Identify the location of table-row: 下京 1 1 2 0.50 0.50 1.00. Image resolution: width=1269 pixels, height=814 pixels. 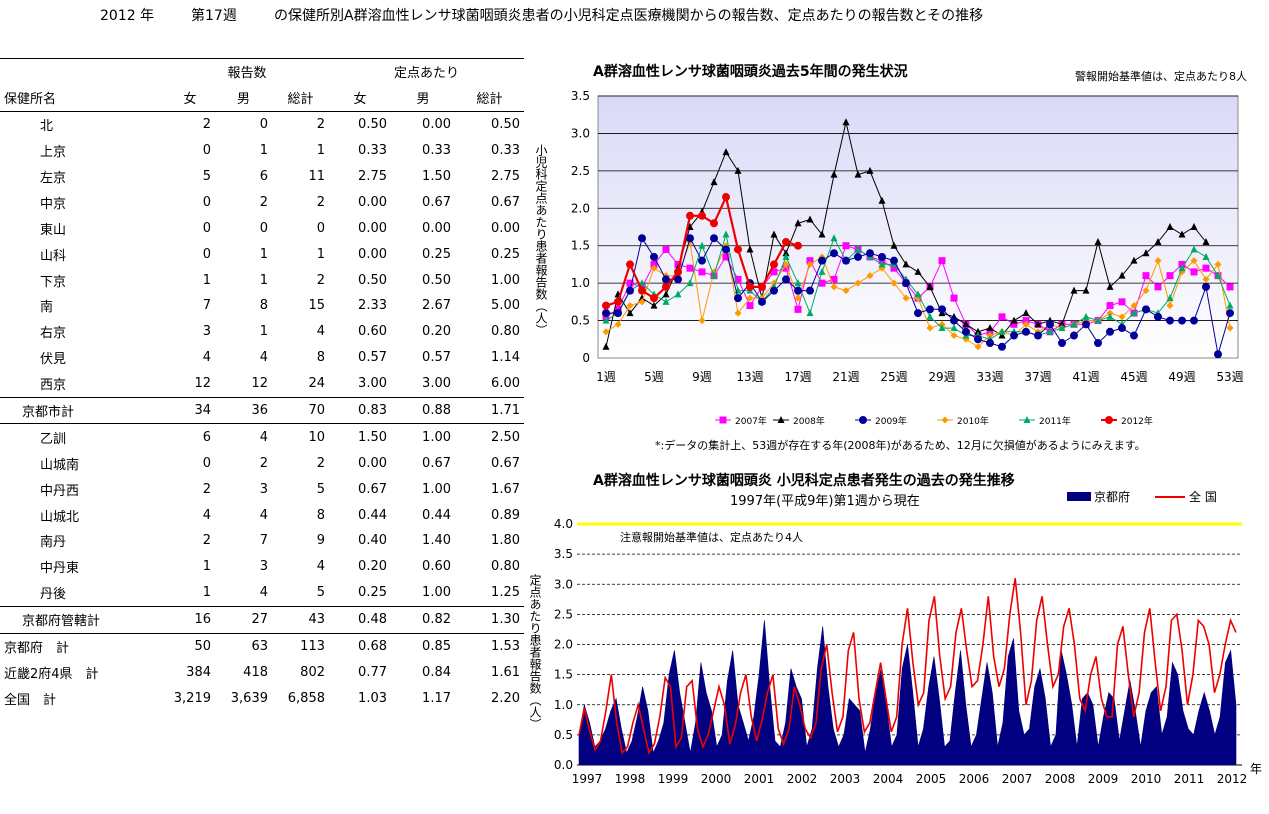
(262, 280).